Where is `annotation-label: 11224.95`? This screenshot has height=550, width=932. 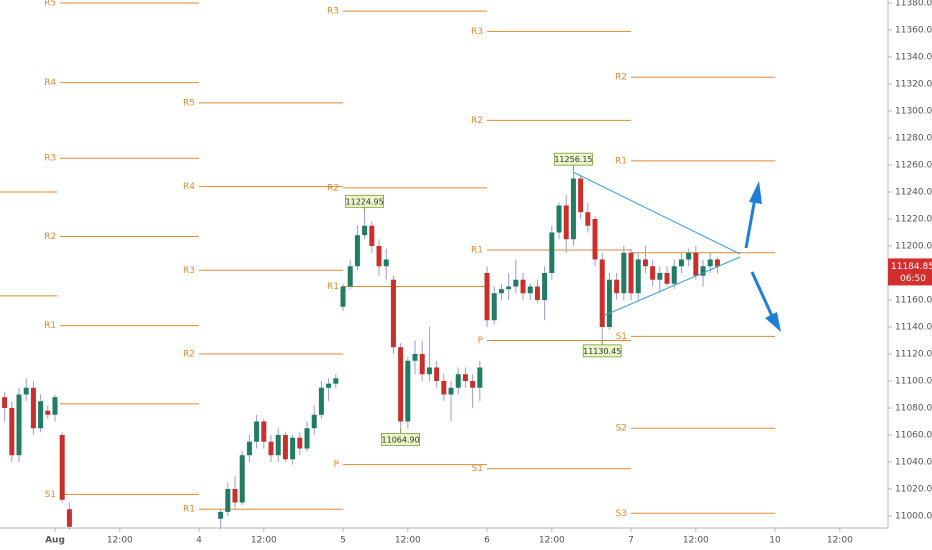
annotation-label: 11224.95 is located at coordinates (365, 201).